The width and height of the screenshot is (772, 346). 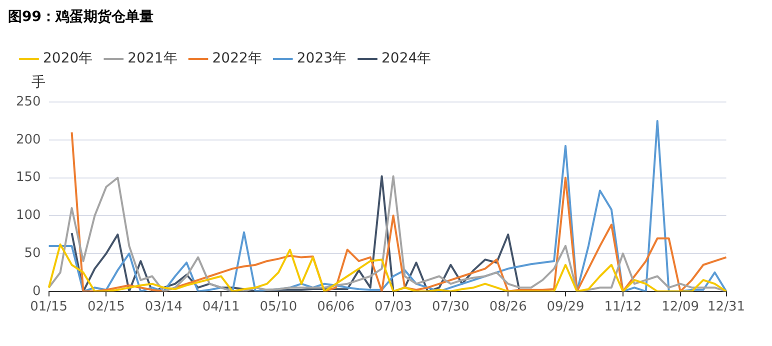 I want to click on legend-label: 2023年, so click(x=321, y=58).